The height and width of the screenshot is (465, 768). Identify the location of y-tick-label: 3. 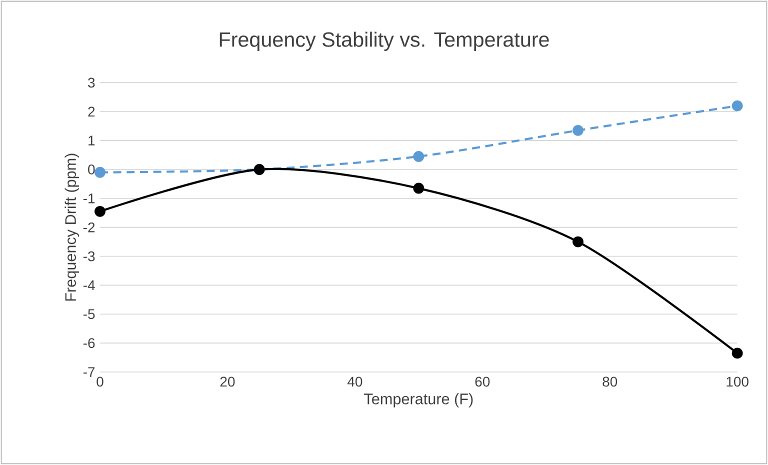
(91, 83).